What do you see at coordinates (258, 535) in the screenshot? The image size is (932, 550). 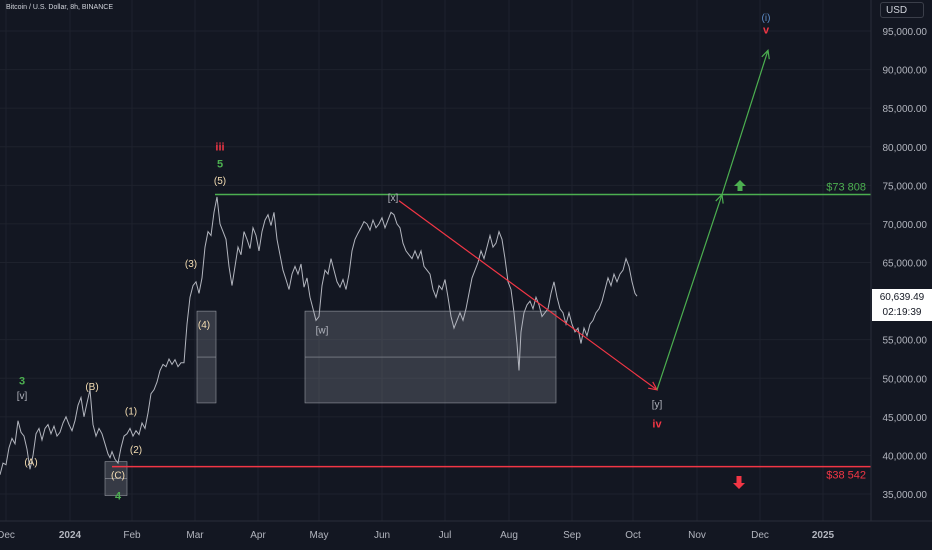 I see `time-tick-label: Apr` at bounding box center [258, 535].